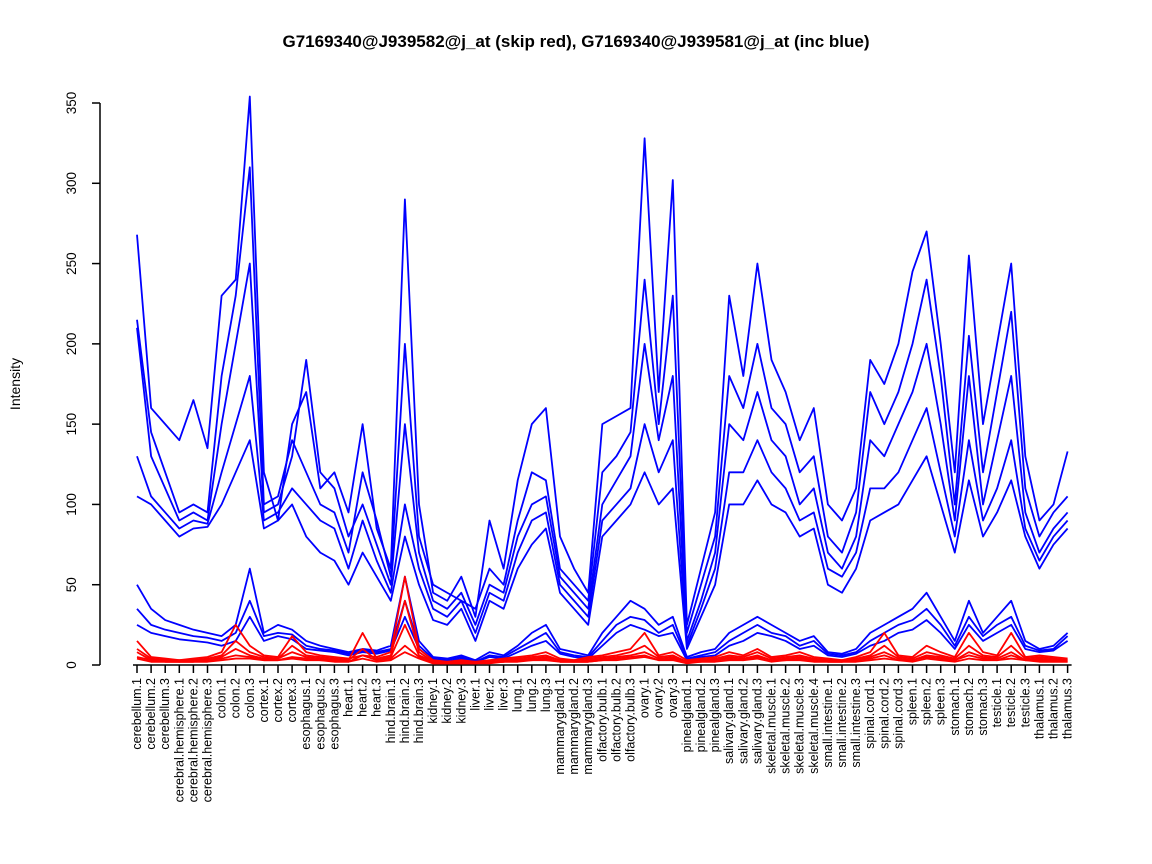  What do you see at coordinates (461, 701) in the screenshot?
I see `x-tick-label: kidney.3` at bounding box center [461, 701].